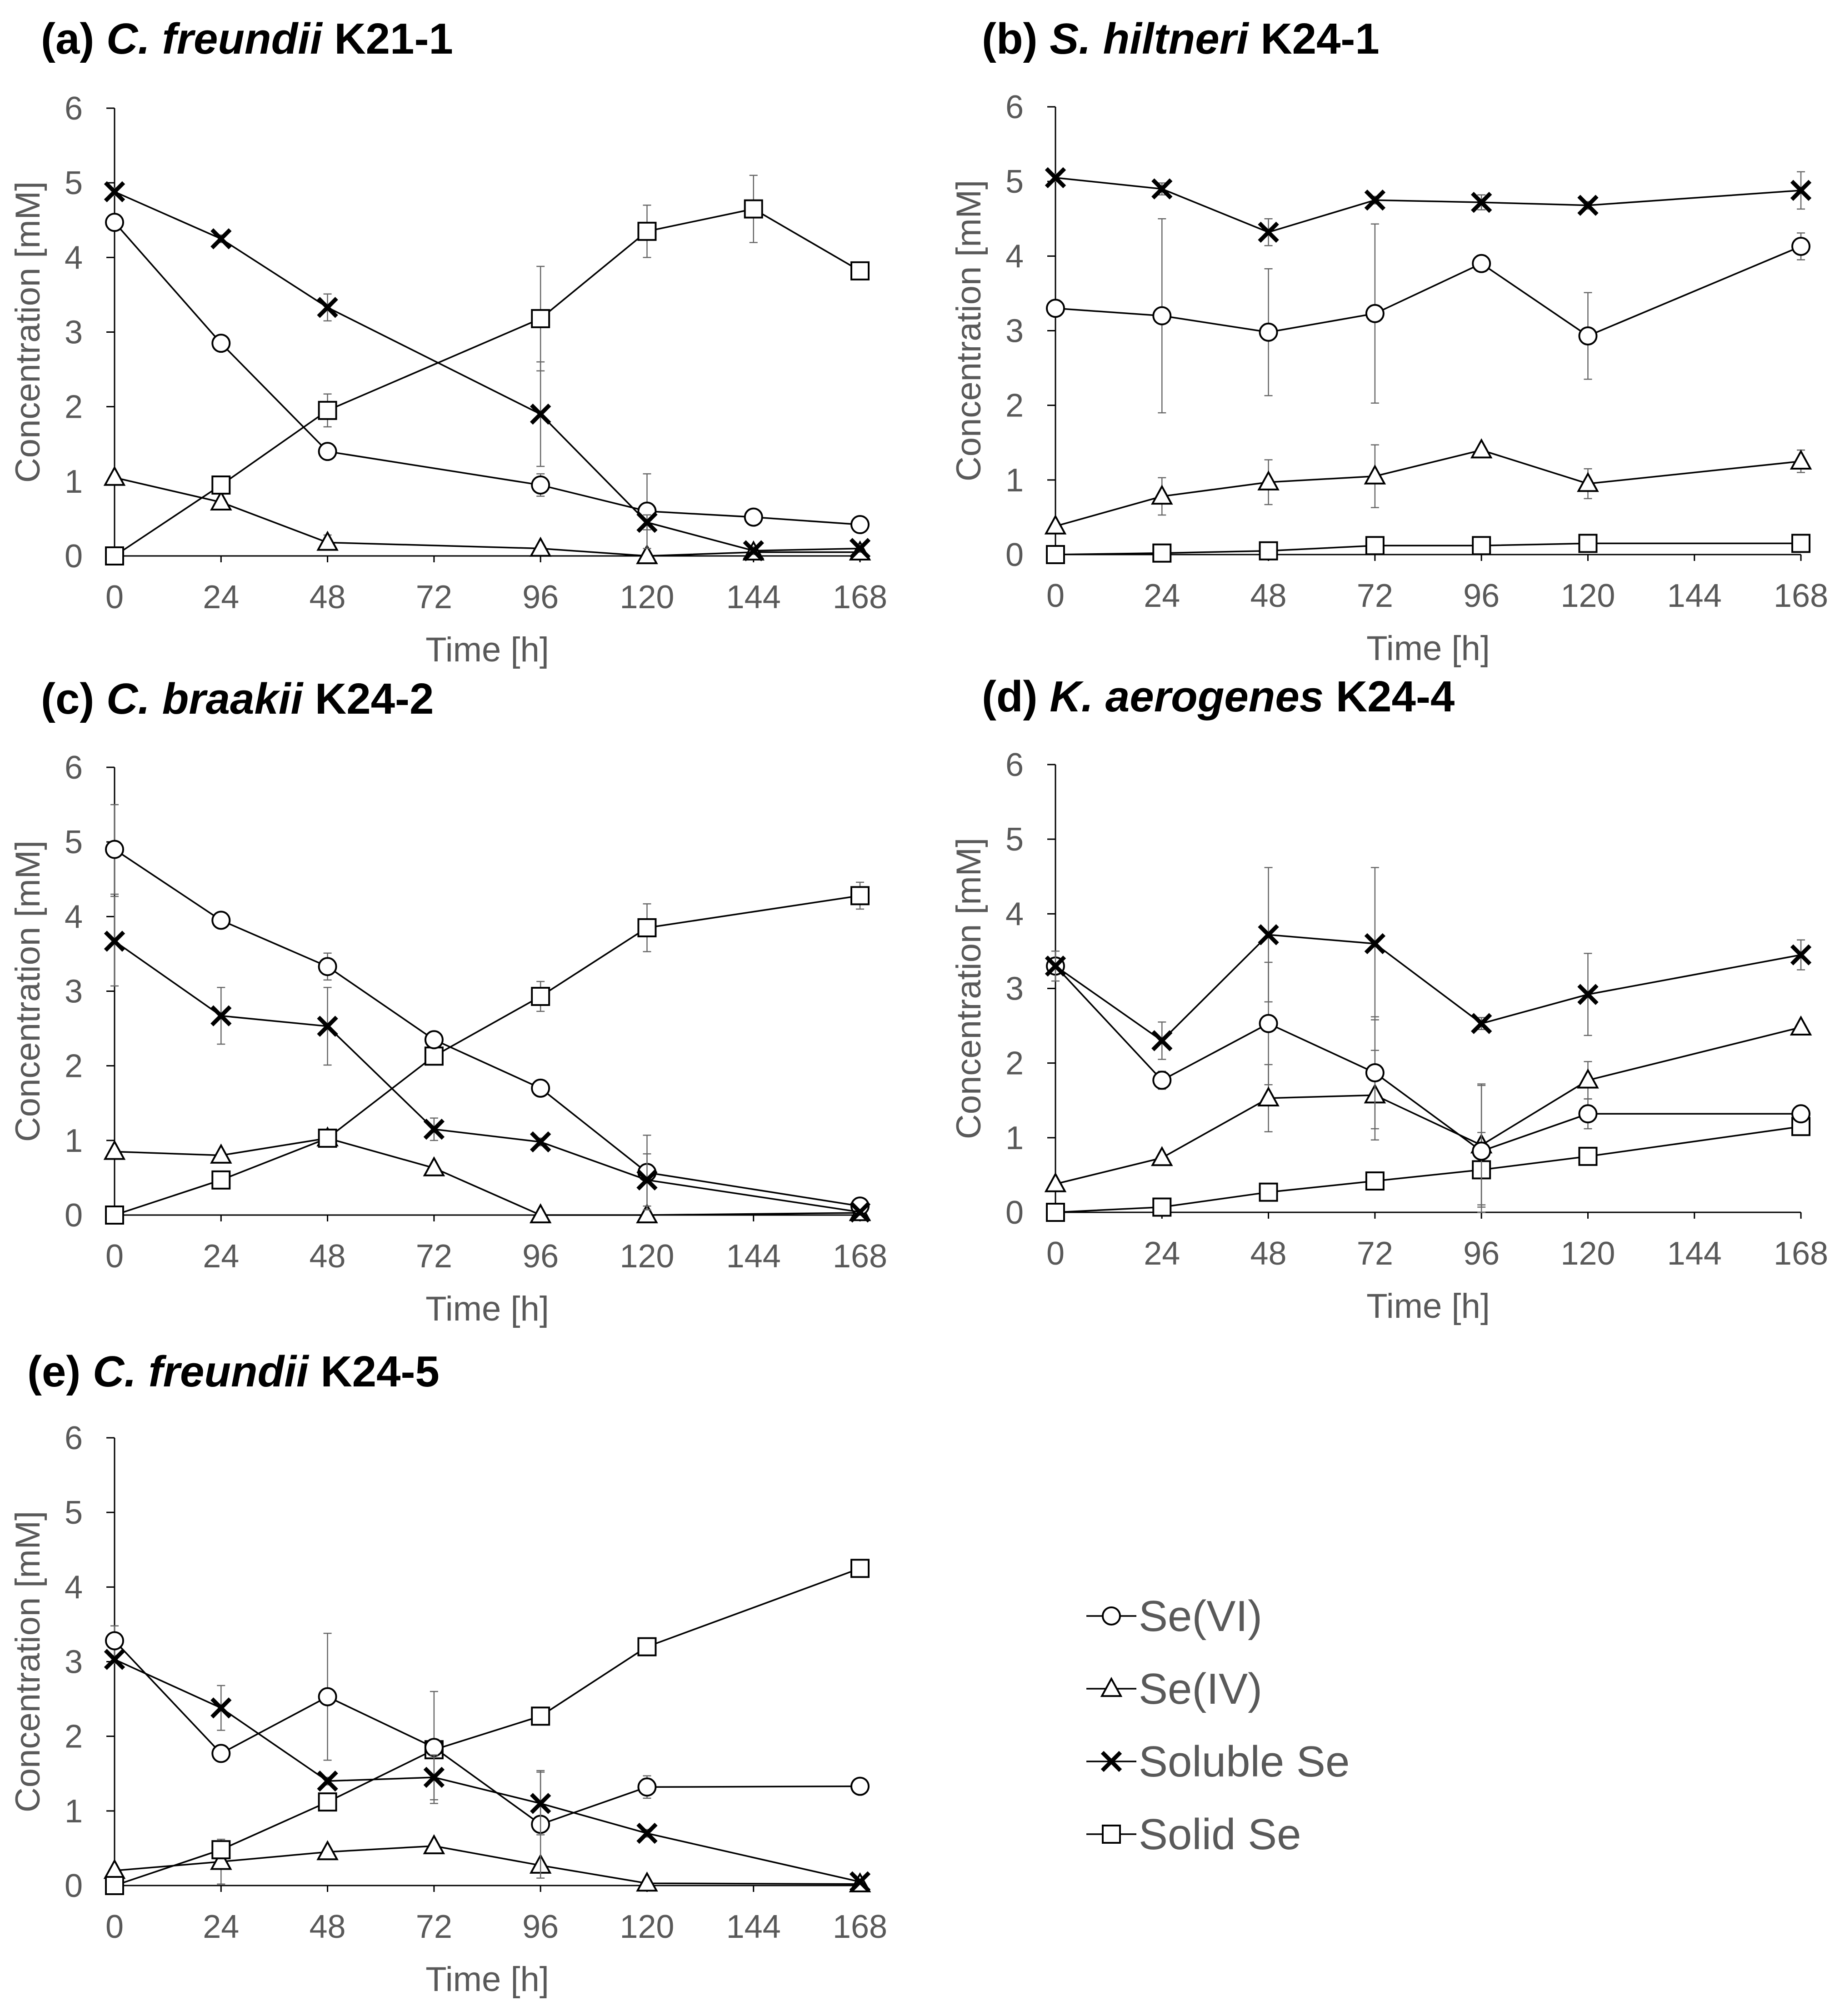 The height and width of the screenshot is (2016, 1835). Describe the element at coordinates (487, 1727) in the screenshot. I see `series-solid-se` at that location.